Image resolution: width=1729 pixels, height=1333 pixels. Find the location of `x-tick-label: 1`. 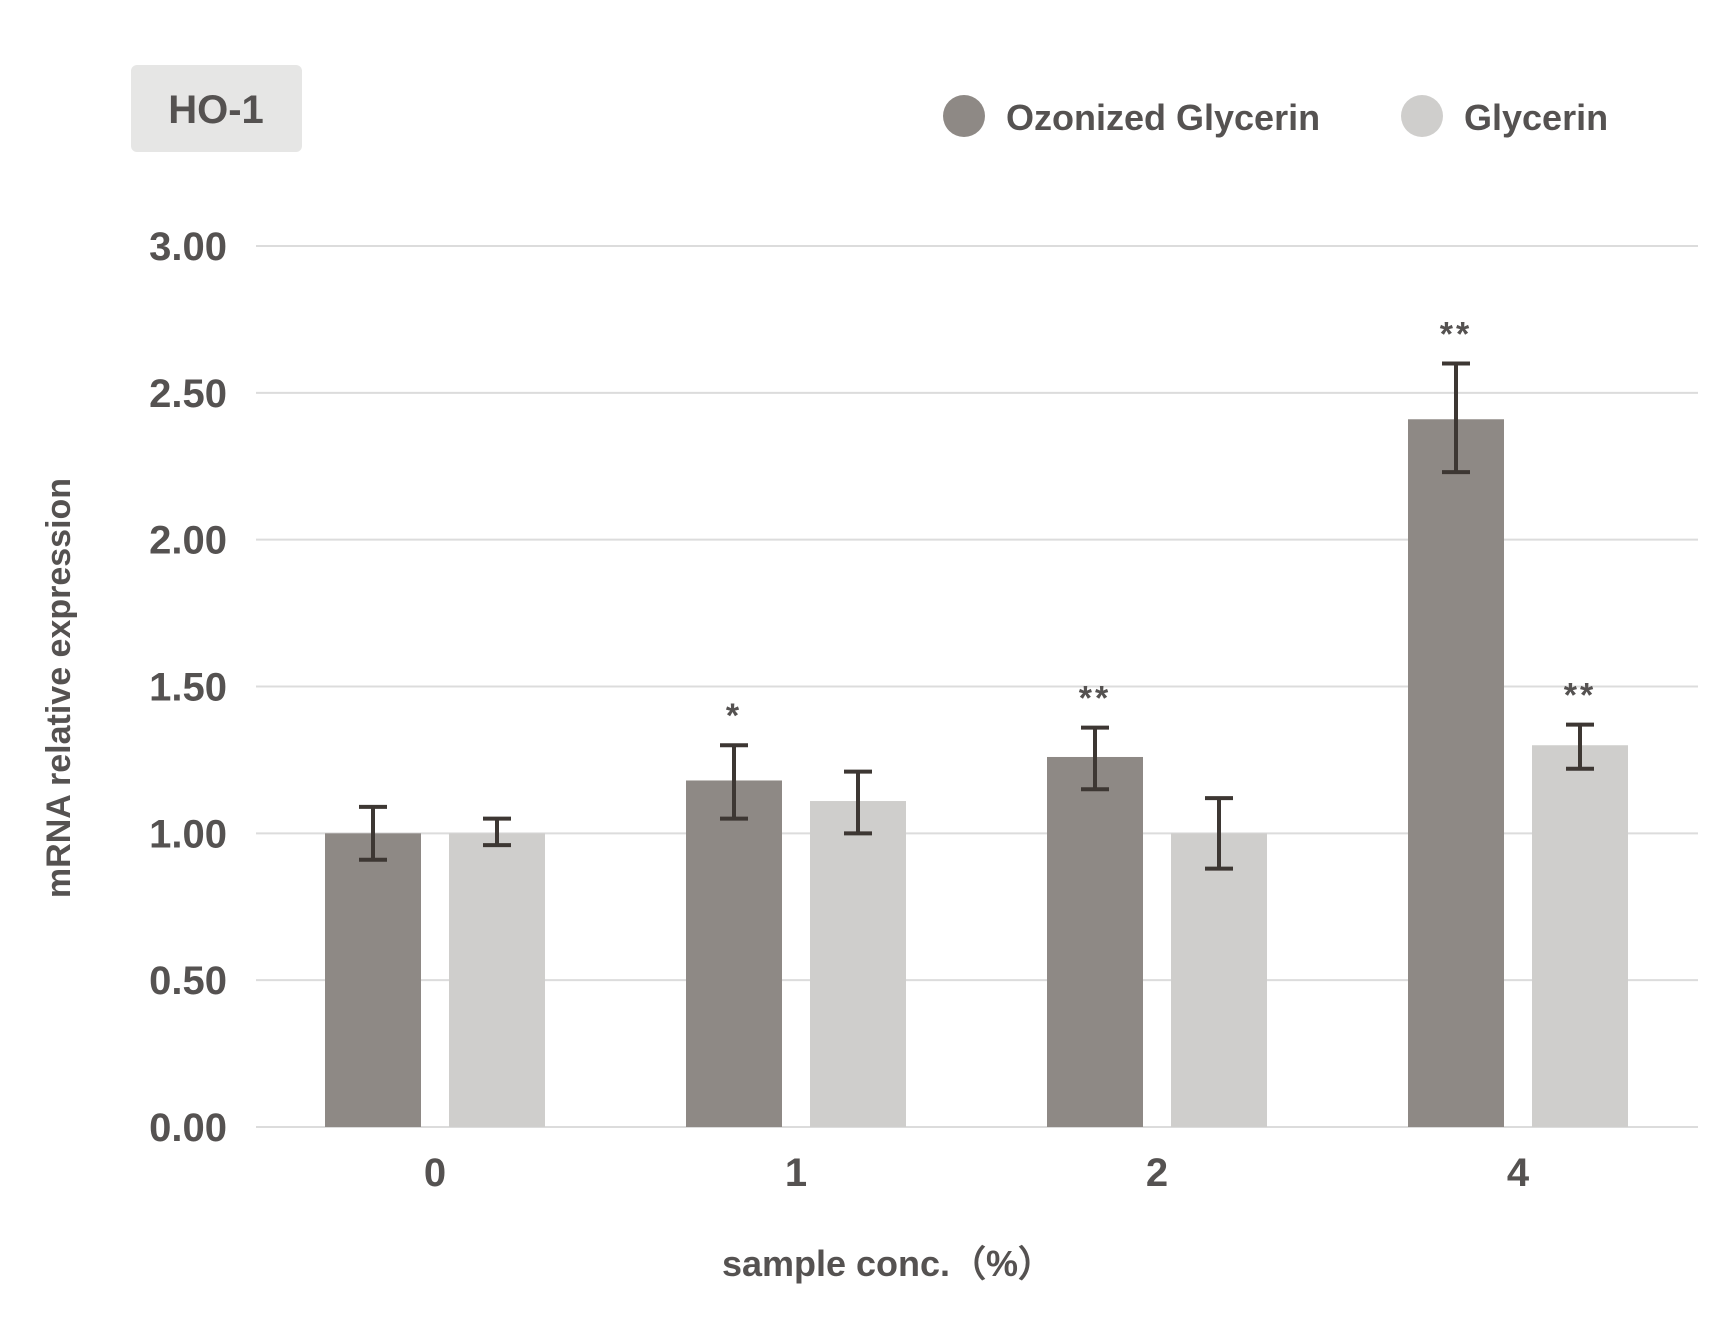

x-tick-label: 1 is located at coordinates (796, 1173).